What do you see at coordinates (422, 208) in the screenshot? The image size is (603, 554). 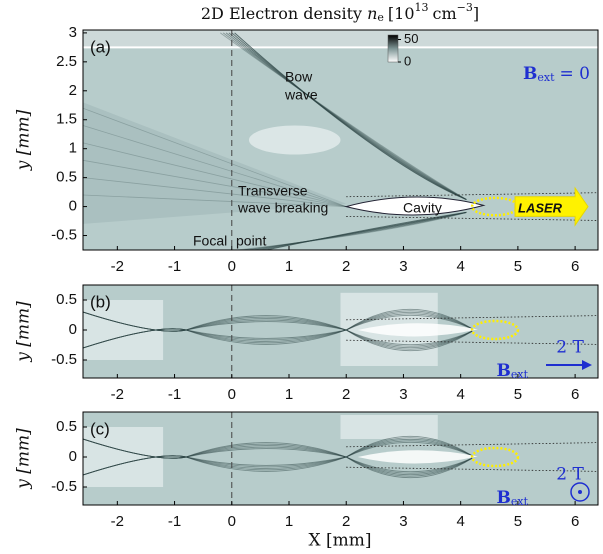 I see `annotation: Cavity` at bounding box center [422, 208].